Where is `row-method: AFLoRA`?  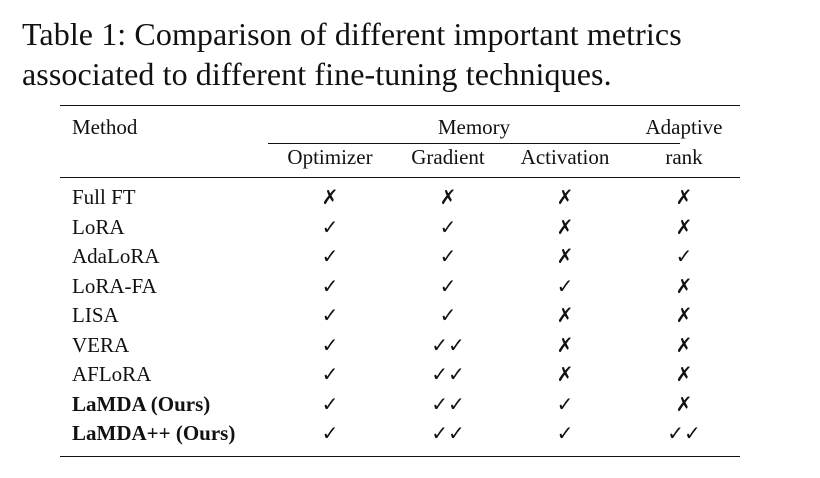
row-method: AFLoRA is located at coordinates (112, 374).